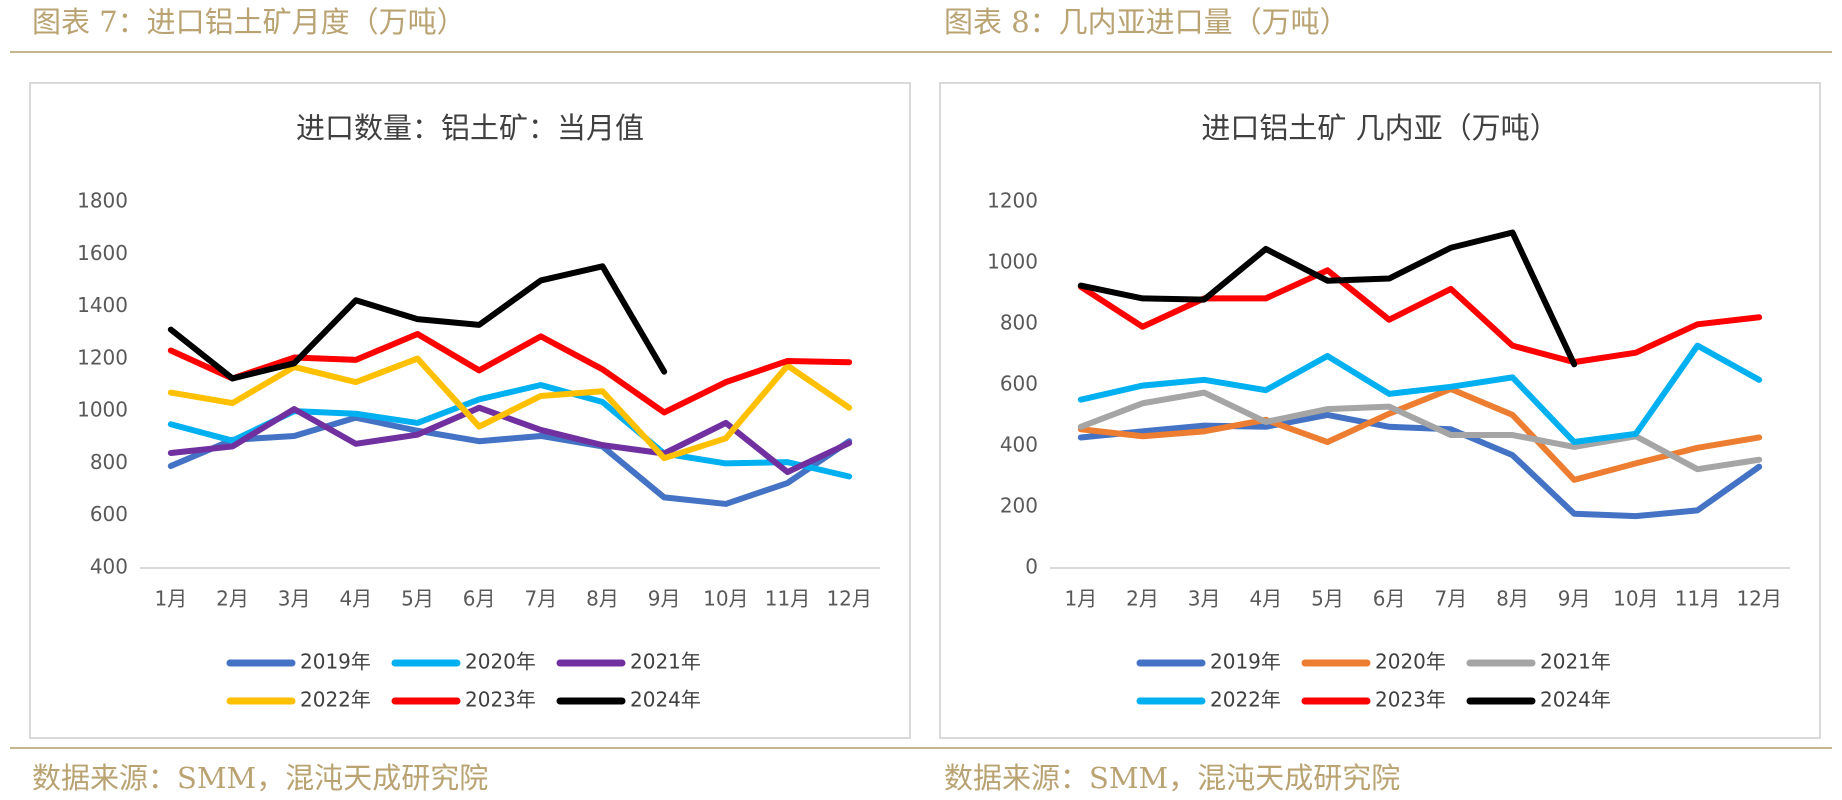 This screenshot has width=1842, height=800. Describe the element at coordinates (1019, 506) in the screenshot. I see `y-tick-label: 200` at that location.